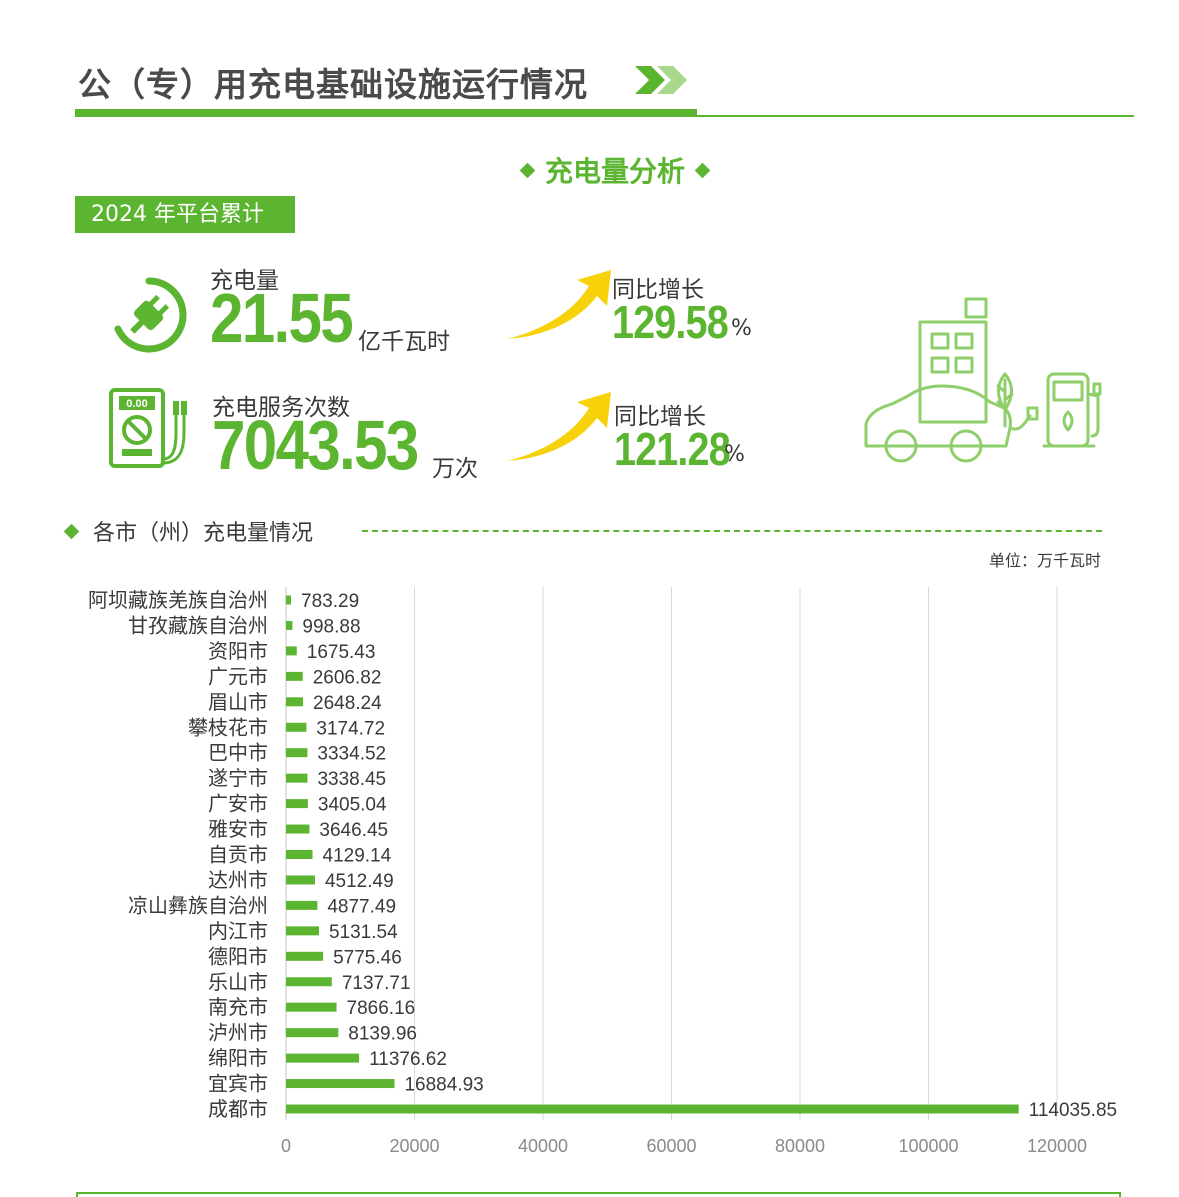 Image resolution: width=1179 pixels, height=1197 pixels. What do you see at coordinates (672, 449) in the screenshot?
I see `sessions-yoy-value: 121.28` at bounding box center [672, 449].